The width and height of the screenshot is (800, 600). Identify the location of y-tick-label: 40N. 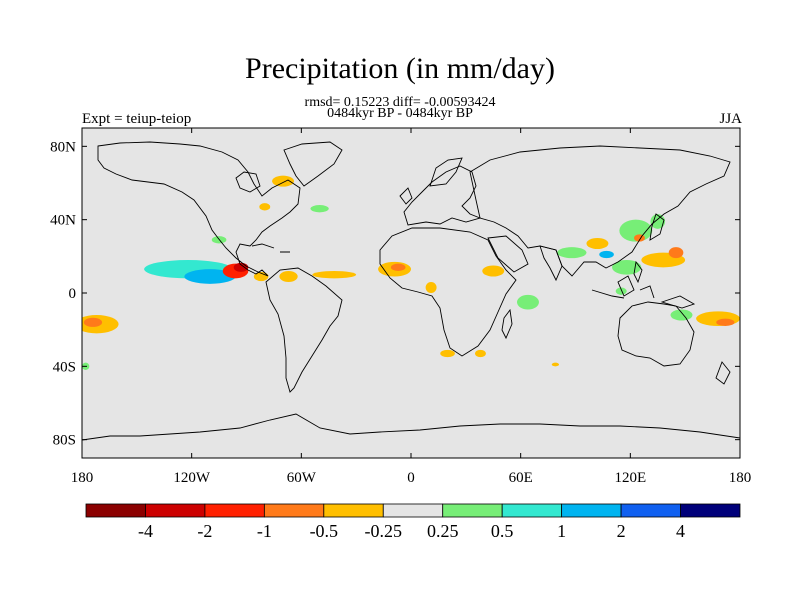
(63, 221).